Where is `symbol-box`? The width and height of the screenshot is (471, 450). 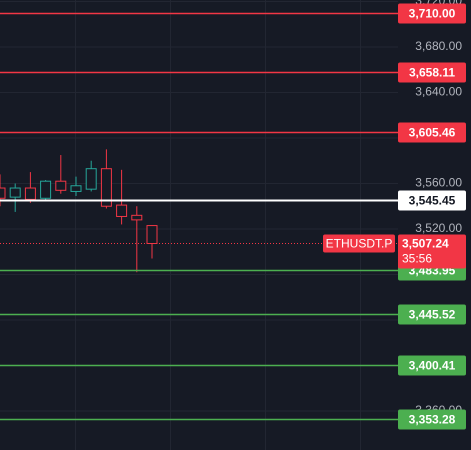
symbol-box is located at coordinates (359, 243).